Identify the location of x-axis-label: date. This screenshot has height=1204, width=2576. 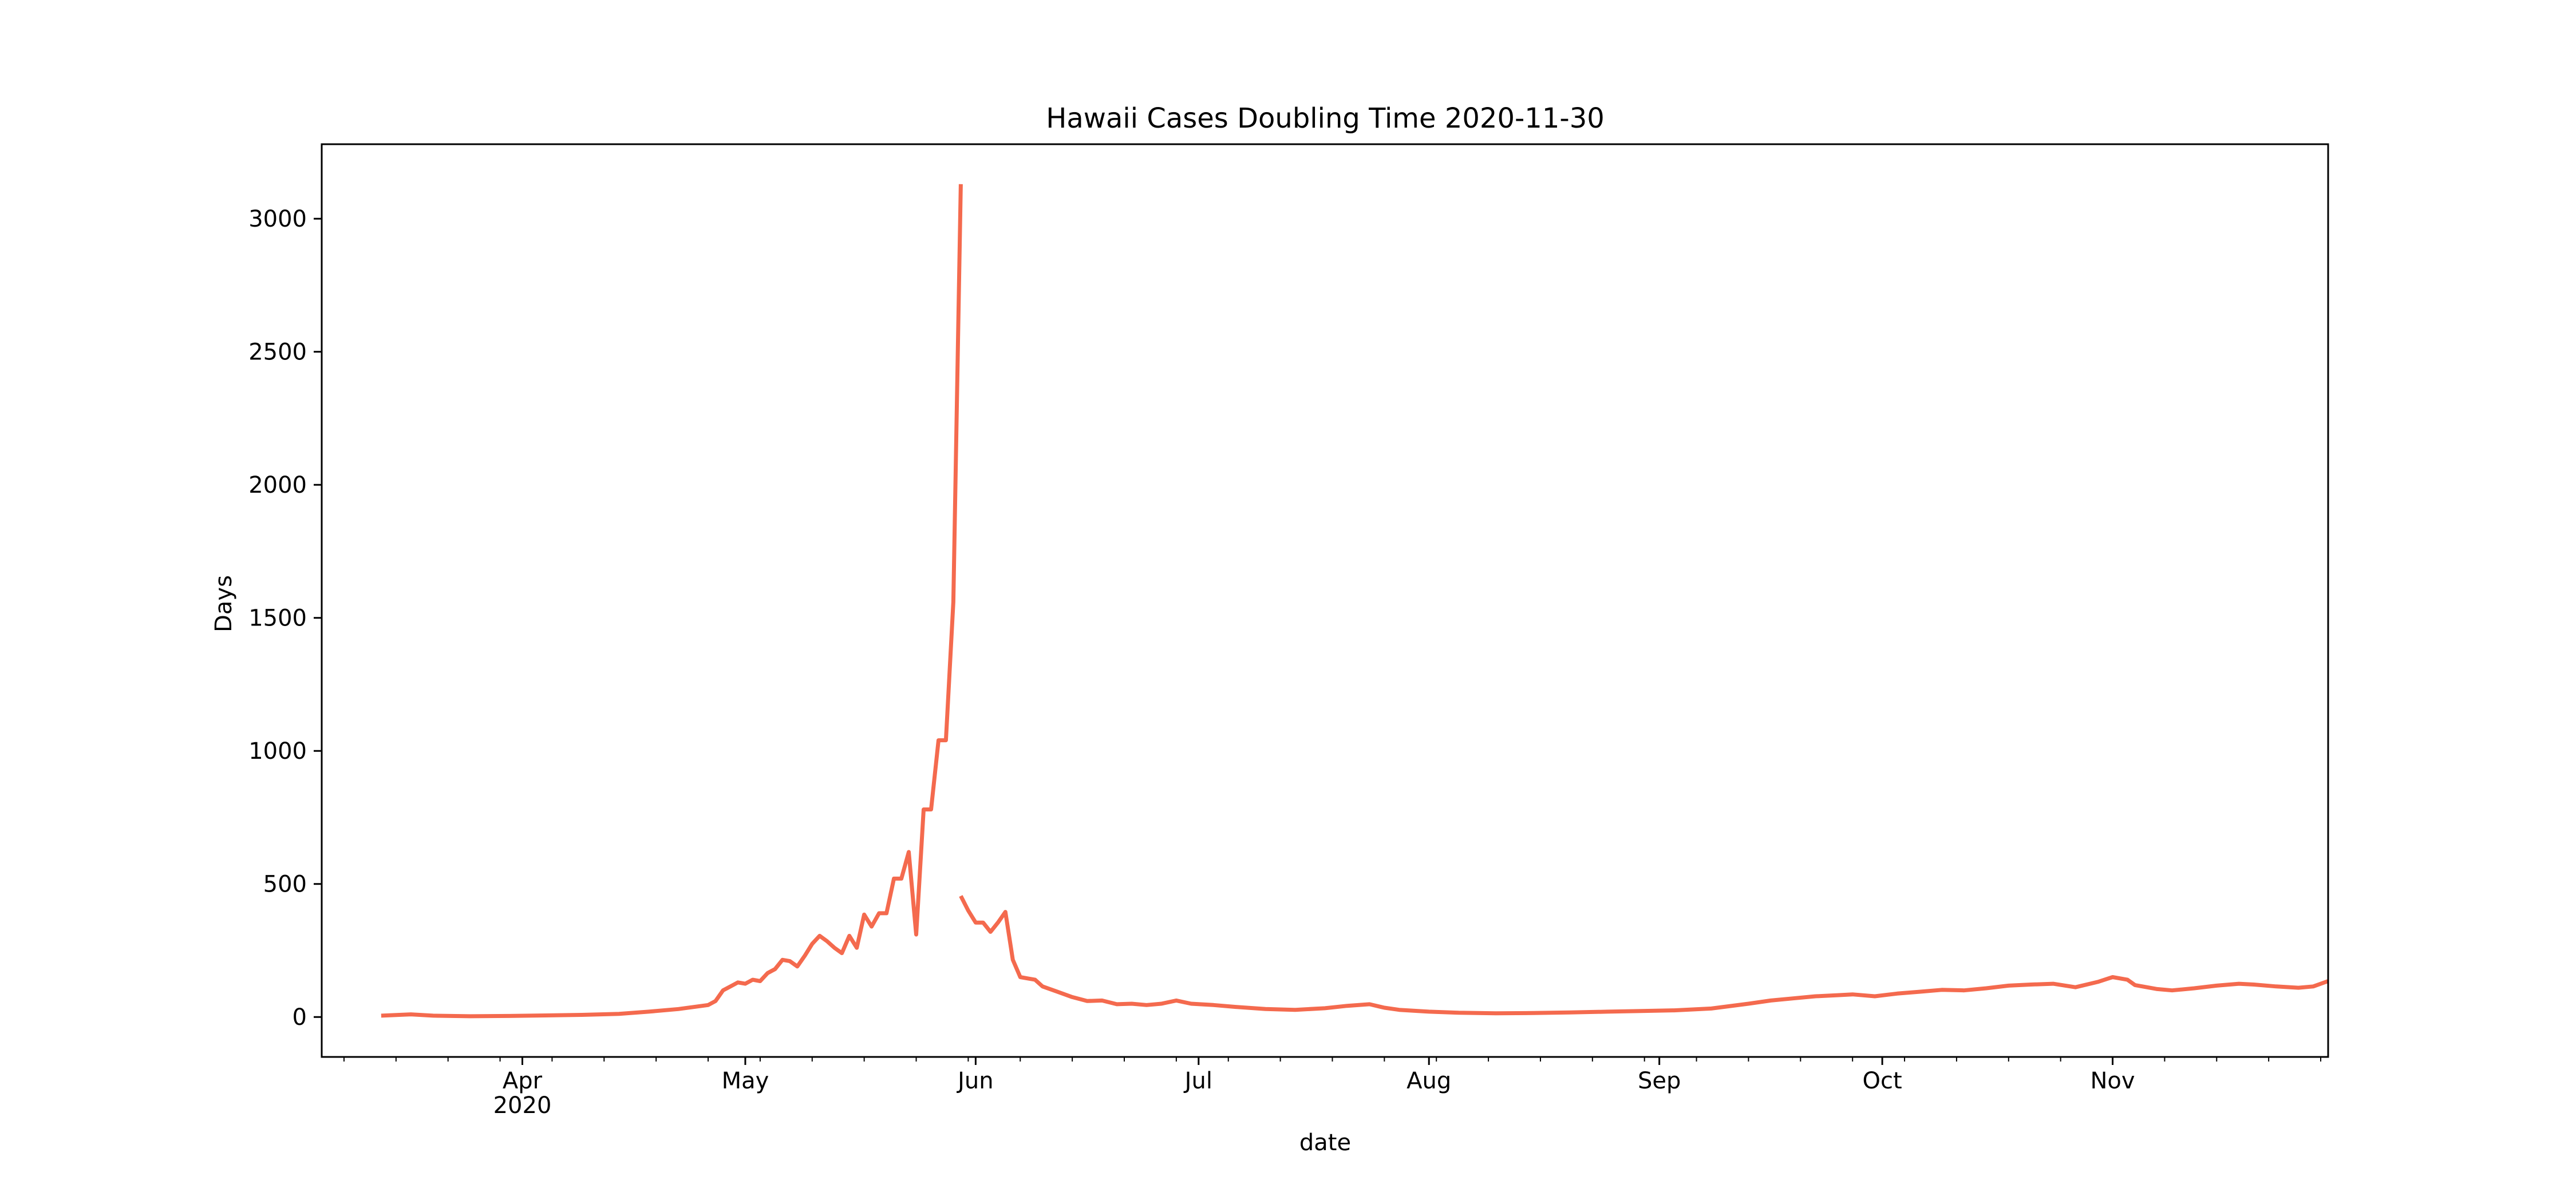
(1325, 1143).